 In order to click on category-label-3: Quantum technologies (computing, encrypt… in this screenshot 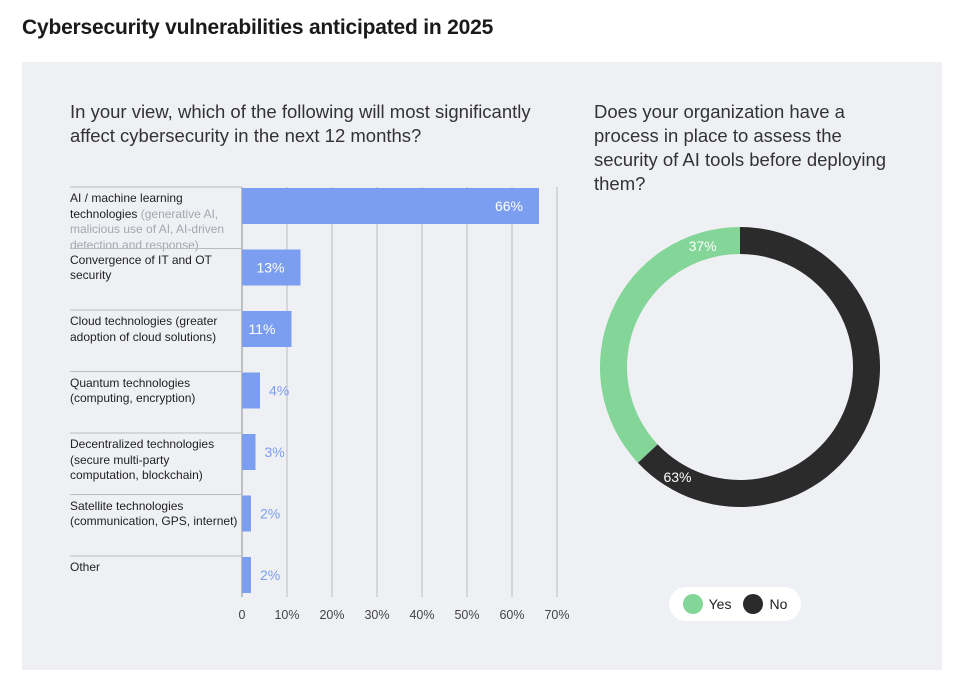, I will do `click(155, 391)`.